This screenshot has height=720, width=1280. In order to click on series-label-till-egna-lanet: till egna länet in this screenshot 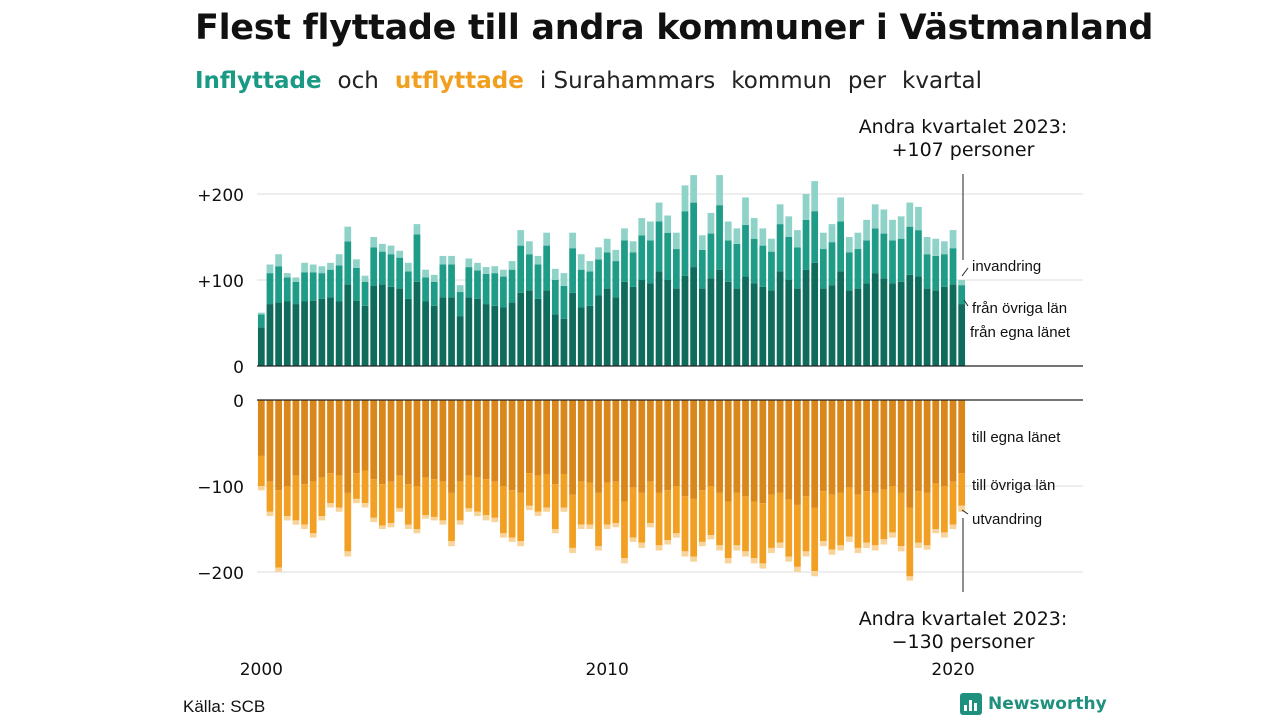, I will do `click(1016, 437)`.